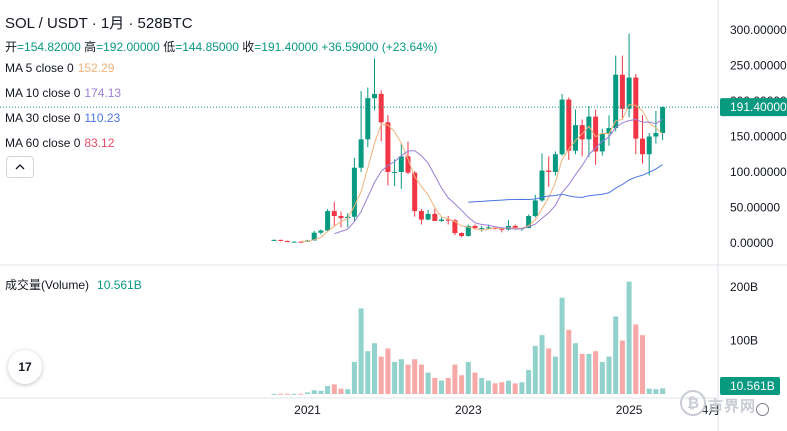 This screenshot has width=787, height=431. What do you see at coordinates (43, 93) in the screenshot?
I see `ma10-label: MA 10 close 0` at bounding box center [43, 93].